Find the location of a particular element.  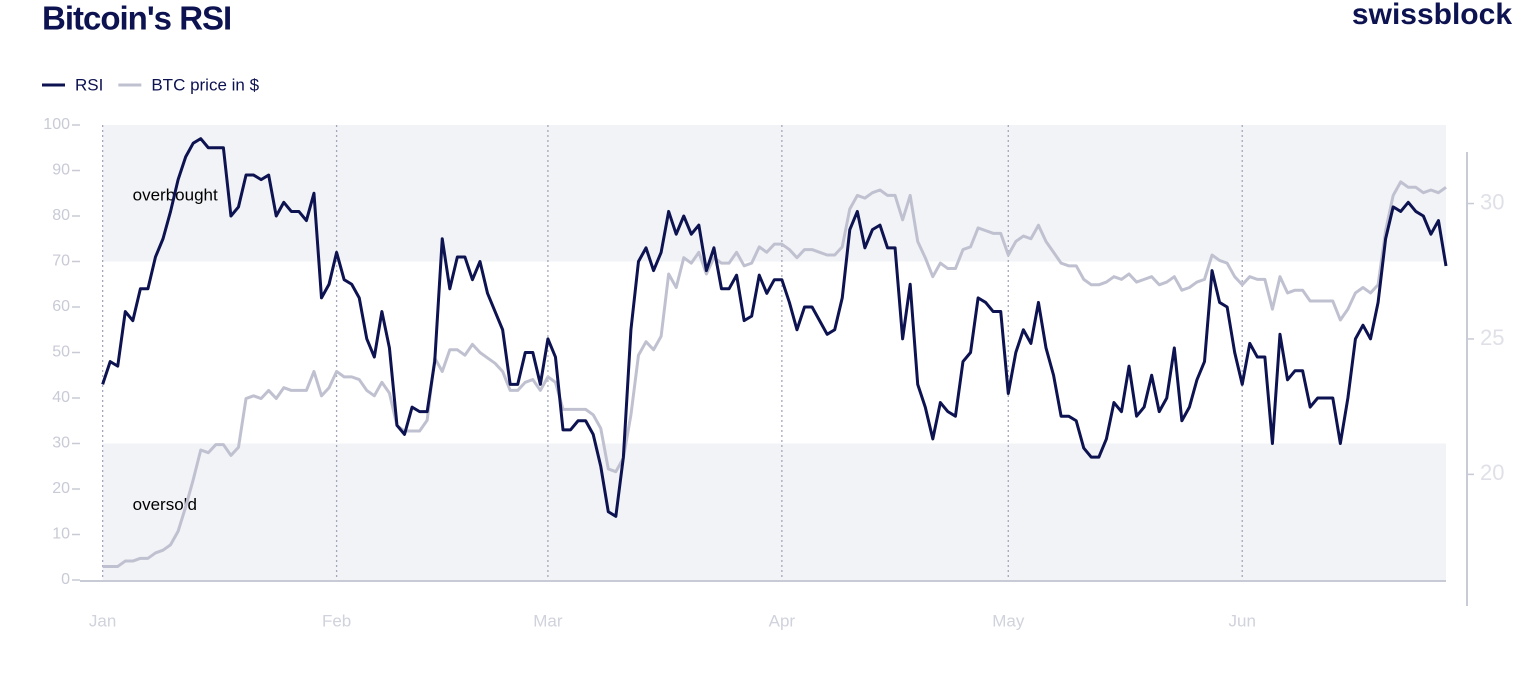

y2-tick-label: 30 is located at coordinates (1492, 201).